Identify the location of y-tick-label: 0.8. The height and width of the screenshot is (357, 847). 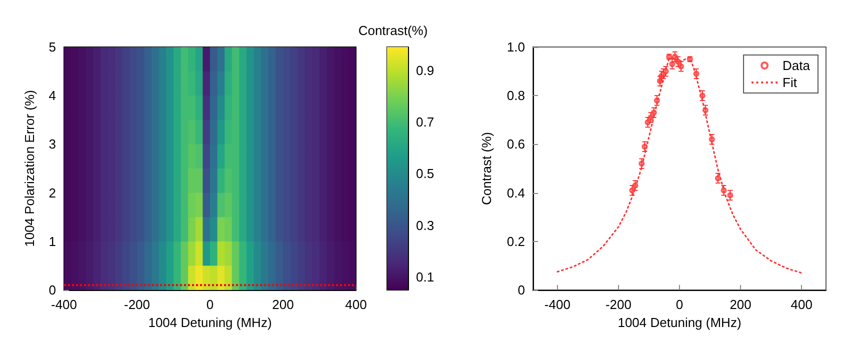
(515, 96).